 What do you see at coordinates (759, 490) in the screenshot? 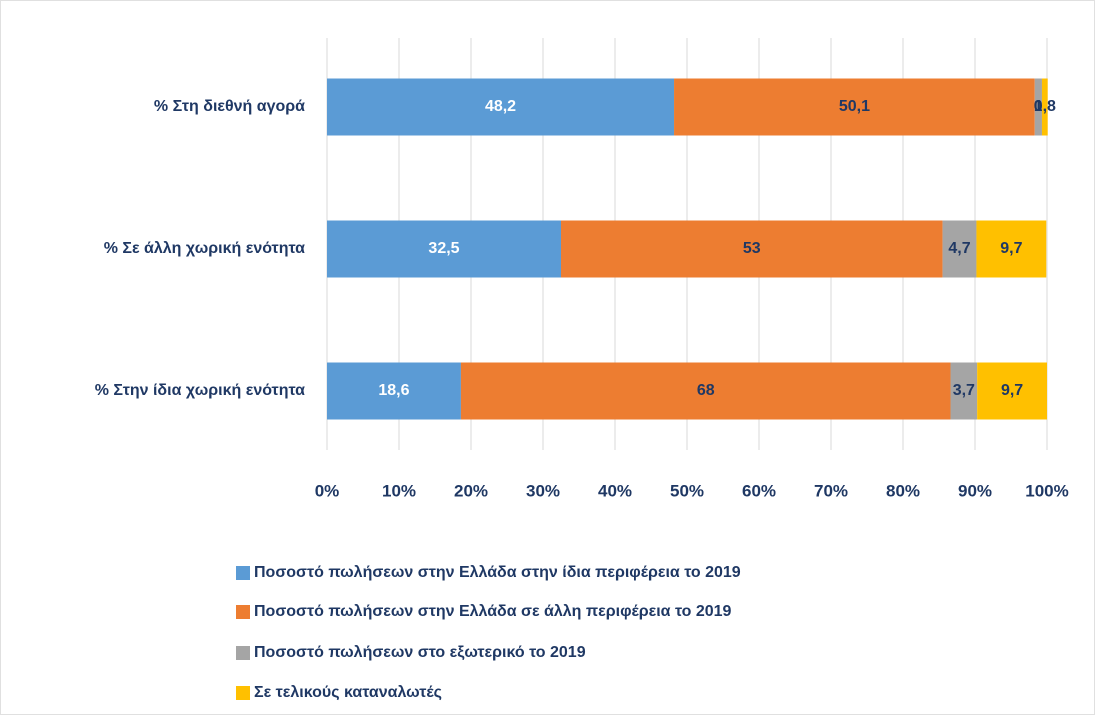
I see `x-tick-label: 60%` at bounding box center [759, 490].